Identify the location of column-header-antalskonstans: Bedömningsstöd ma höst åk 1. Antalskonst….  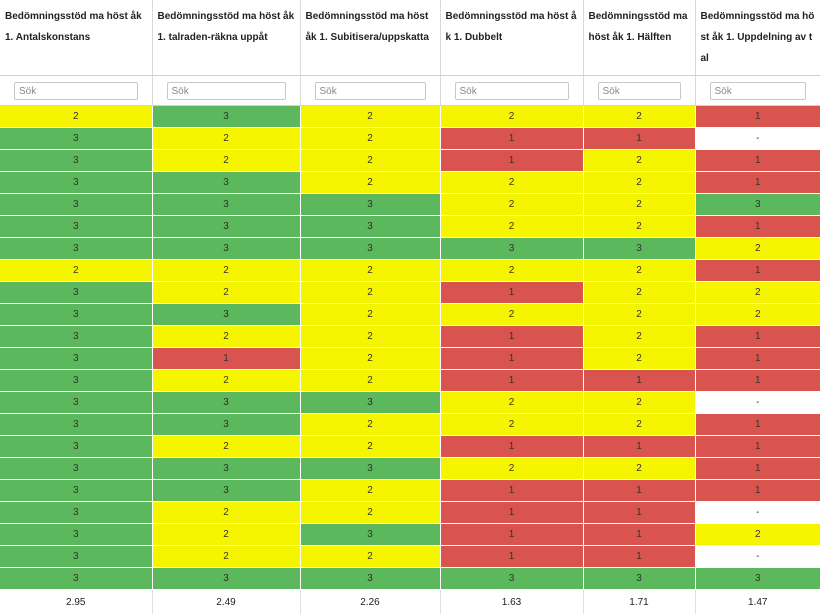
(76, 38).